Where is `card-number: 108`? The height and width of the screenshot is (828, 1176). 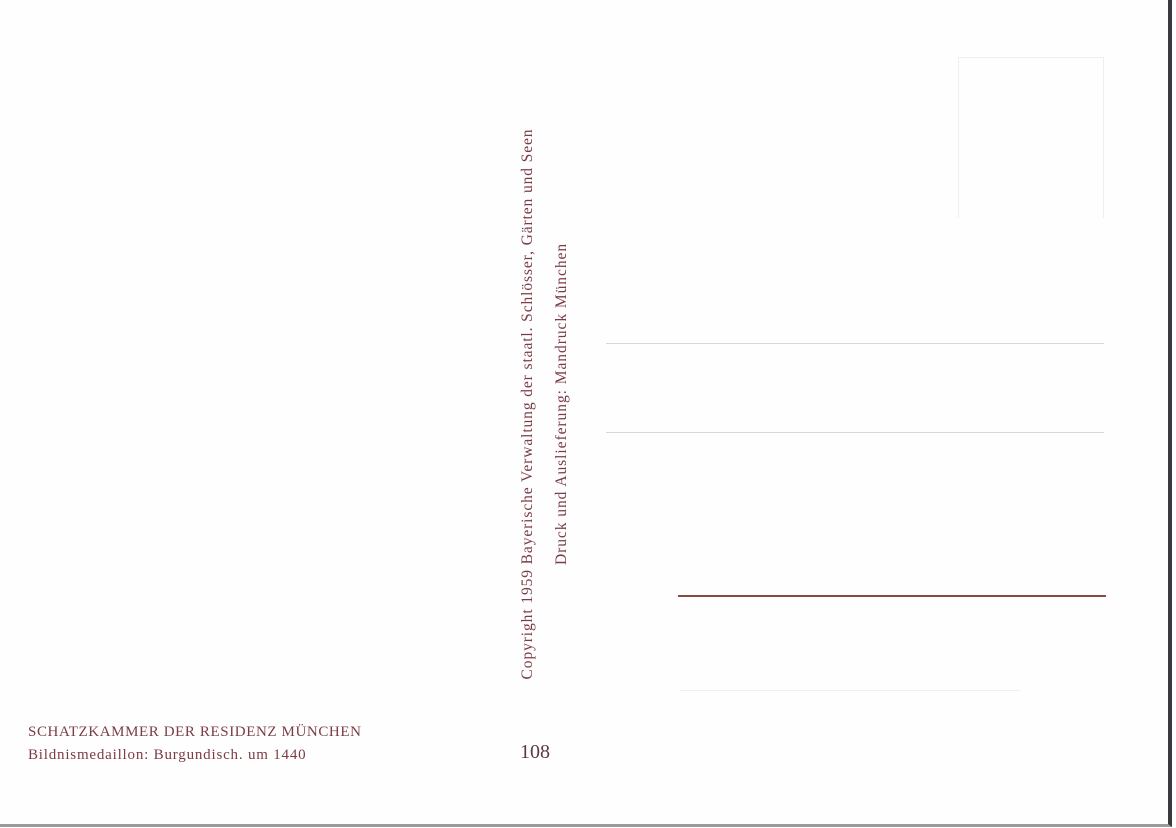 card-number: 108 is located at coordinates (535, 752).